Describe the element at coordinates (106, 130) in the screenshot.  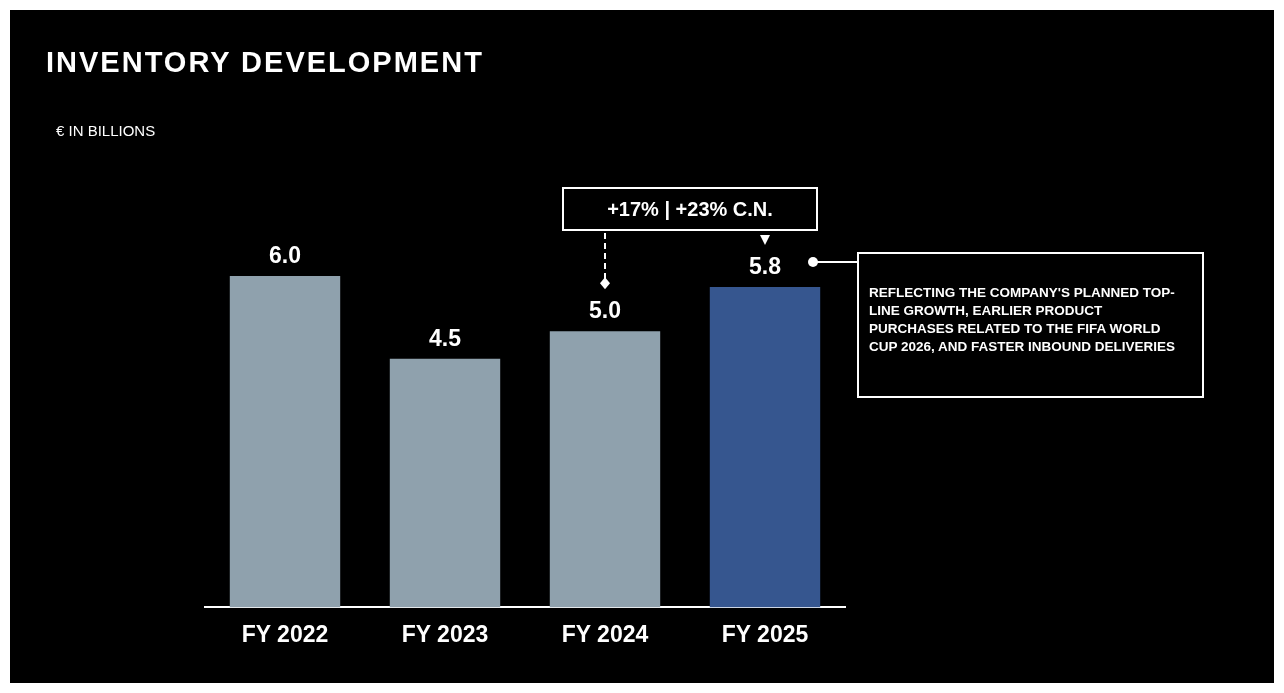
I see `chart-subtitle: € IN BILLIONS` at that location.